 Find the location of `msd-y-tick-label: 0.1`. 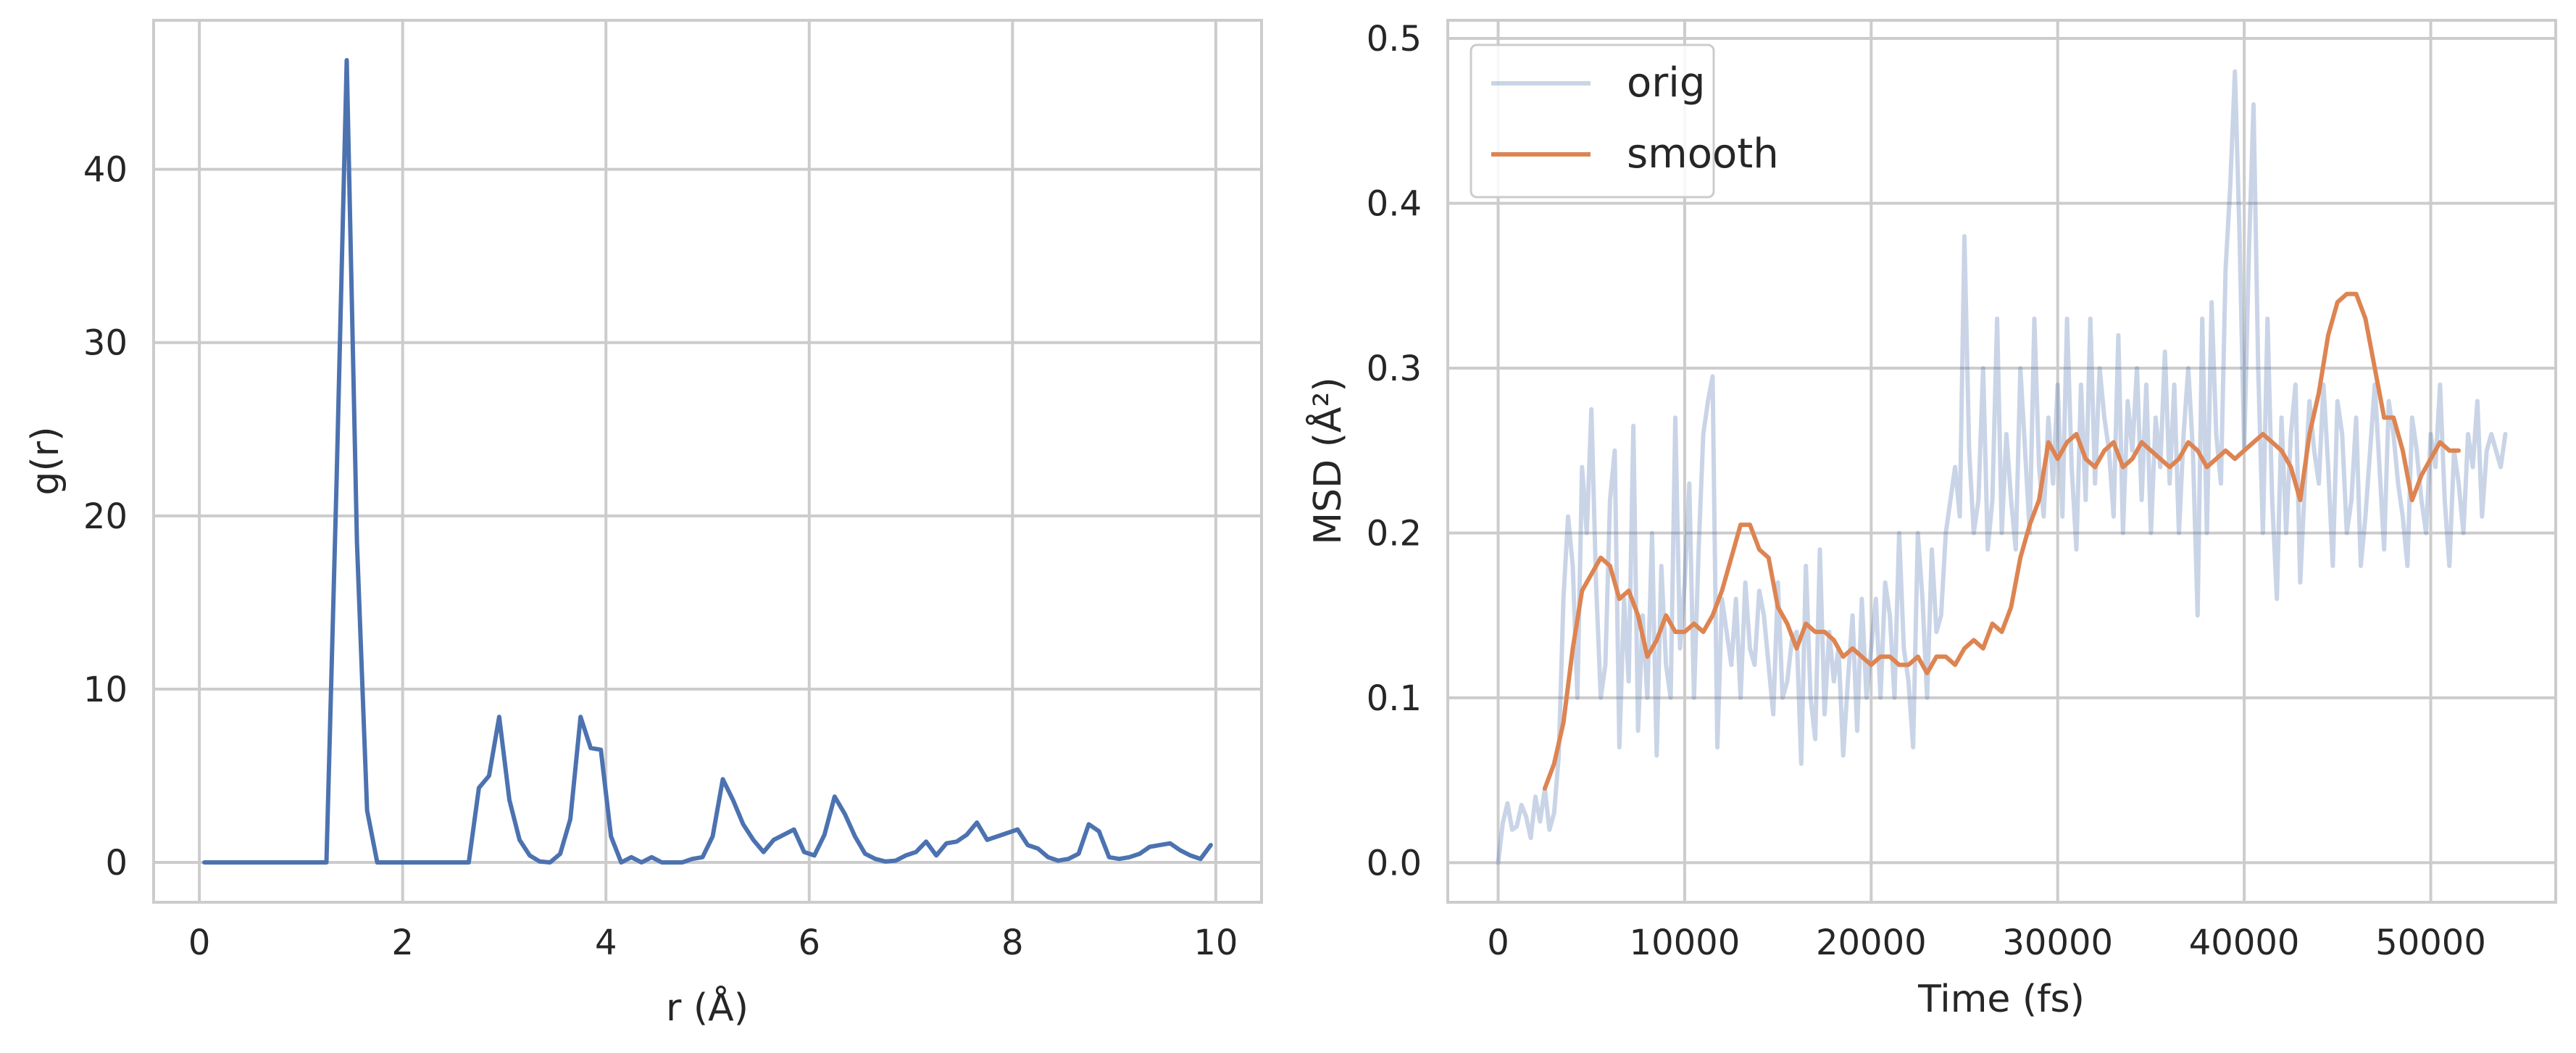

msd-y-tick-label: 0.1 is located at coordinates (1394, 698).